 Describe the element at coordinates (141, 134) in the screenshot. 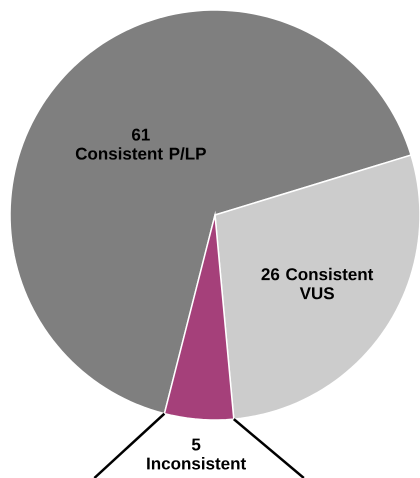

I see `data-label: 61` at that location.